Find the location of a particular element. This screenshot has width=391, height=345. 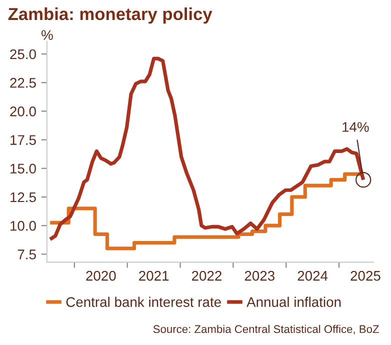

source-note: Source: Zambia Central Statistical Office, BoZ is located at coordinates (266, 329).